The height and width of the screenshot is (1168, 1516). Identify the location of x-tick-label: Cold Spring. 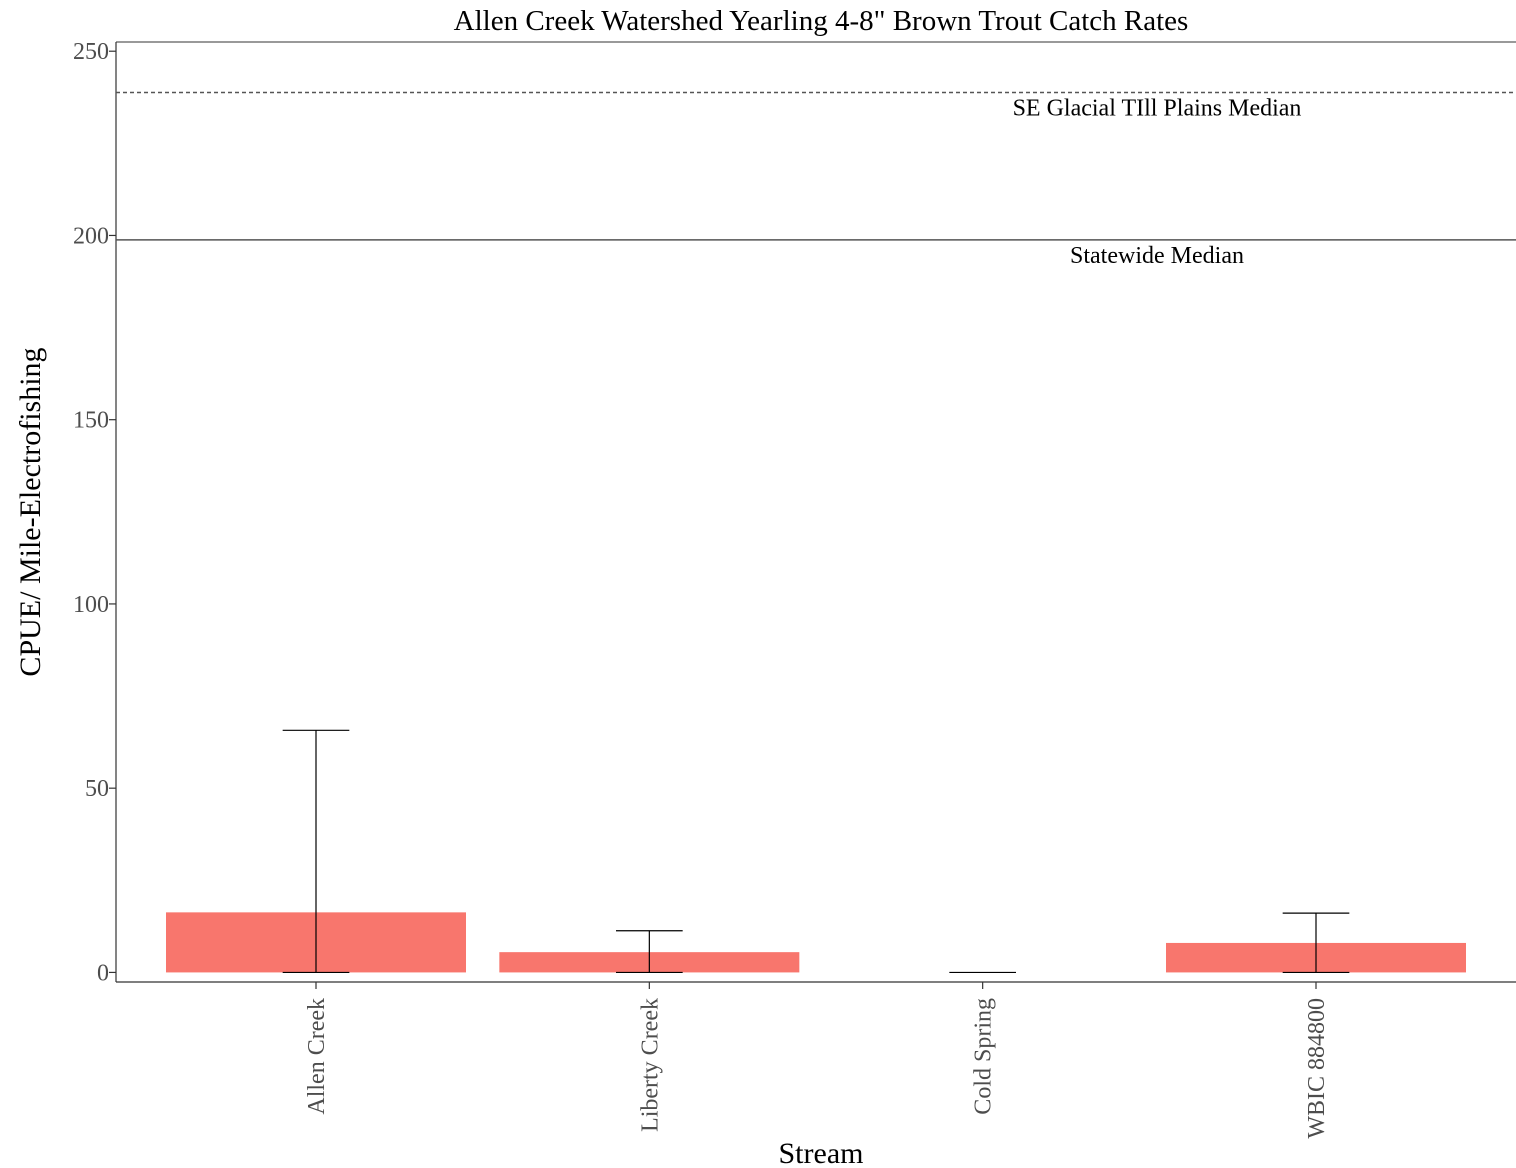
(984, 1056).